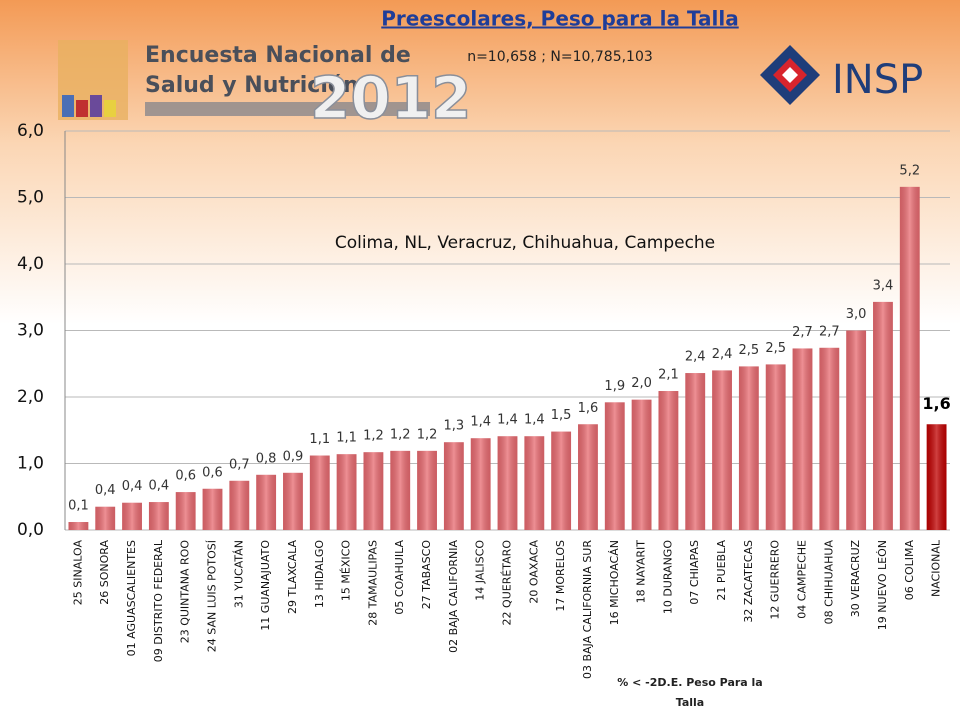  I want to click on value-label: 1,9, so click(614, 386).